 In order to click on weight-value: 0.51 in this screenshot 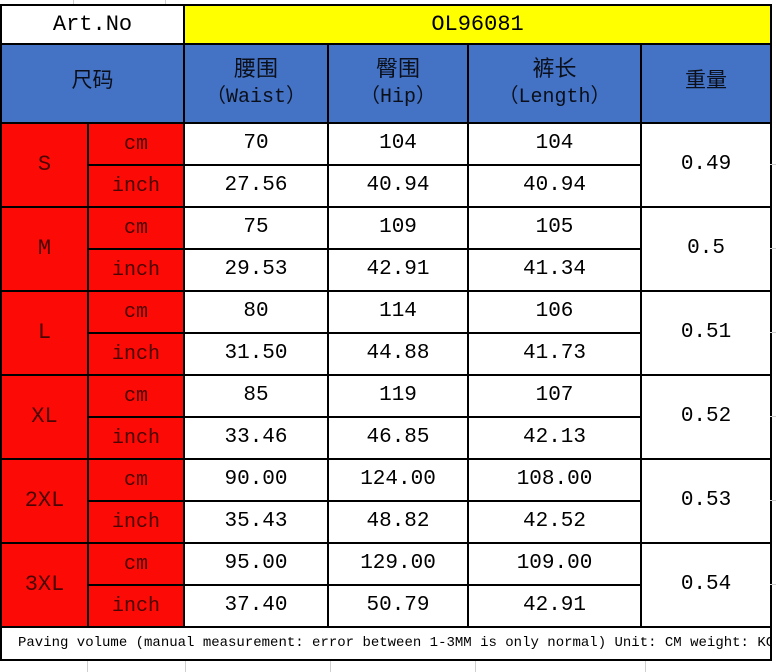, I will do `click(706, 333)`.